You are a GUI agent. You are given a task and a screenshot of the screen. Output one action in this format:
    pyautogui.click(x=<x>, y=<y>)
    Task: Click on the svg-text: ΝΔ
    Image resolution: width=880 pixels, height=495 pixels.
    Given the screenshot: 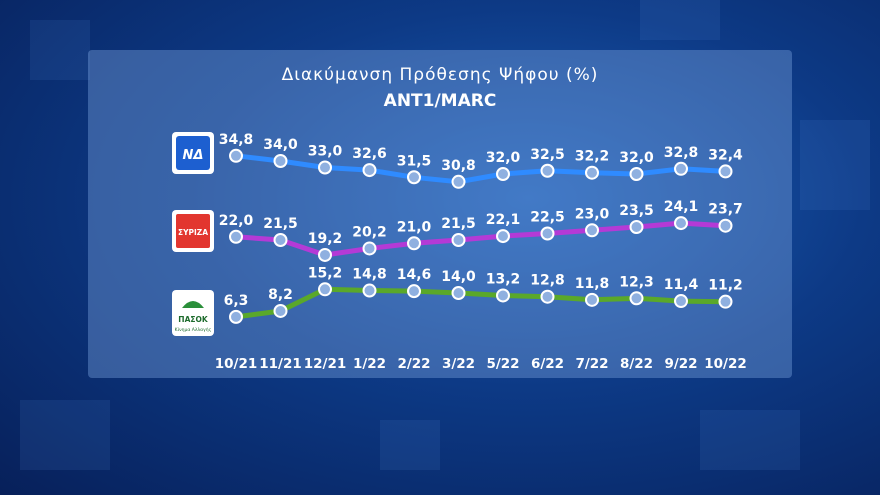 What is the action you would take?
    pyautogui.click(x=193, y=155)
    